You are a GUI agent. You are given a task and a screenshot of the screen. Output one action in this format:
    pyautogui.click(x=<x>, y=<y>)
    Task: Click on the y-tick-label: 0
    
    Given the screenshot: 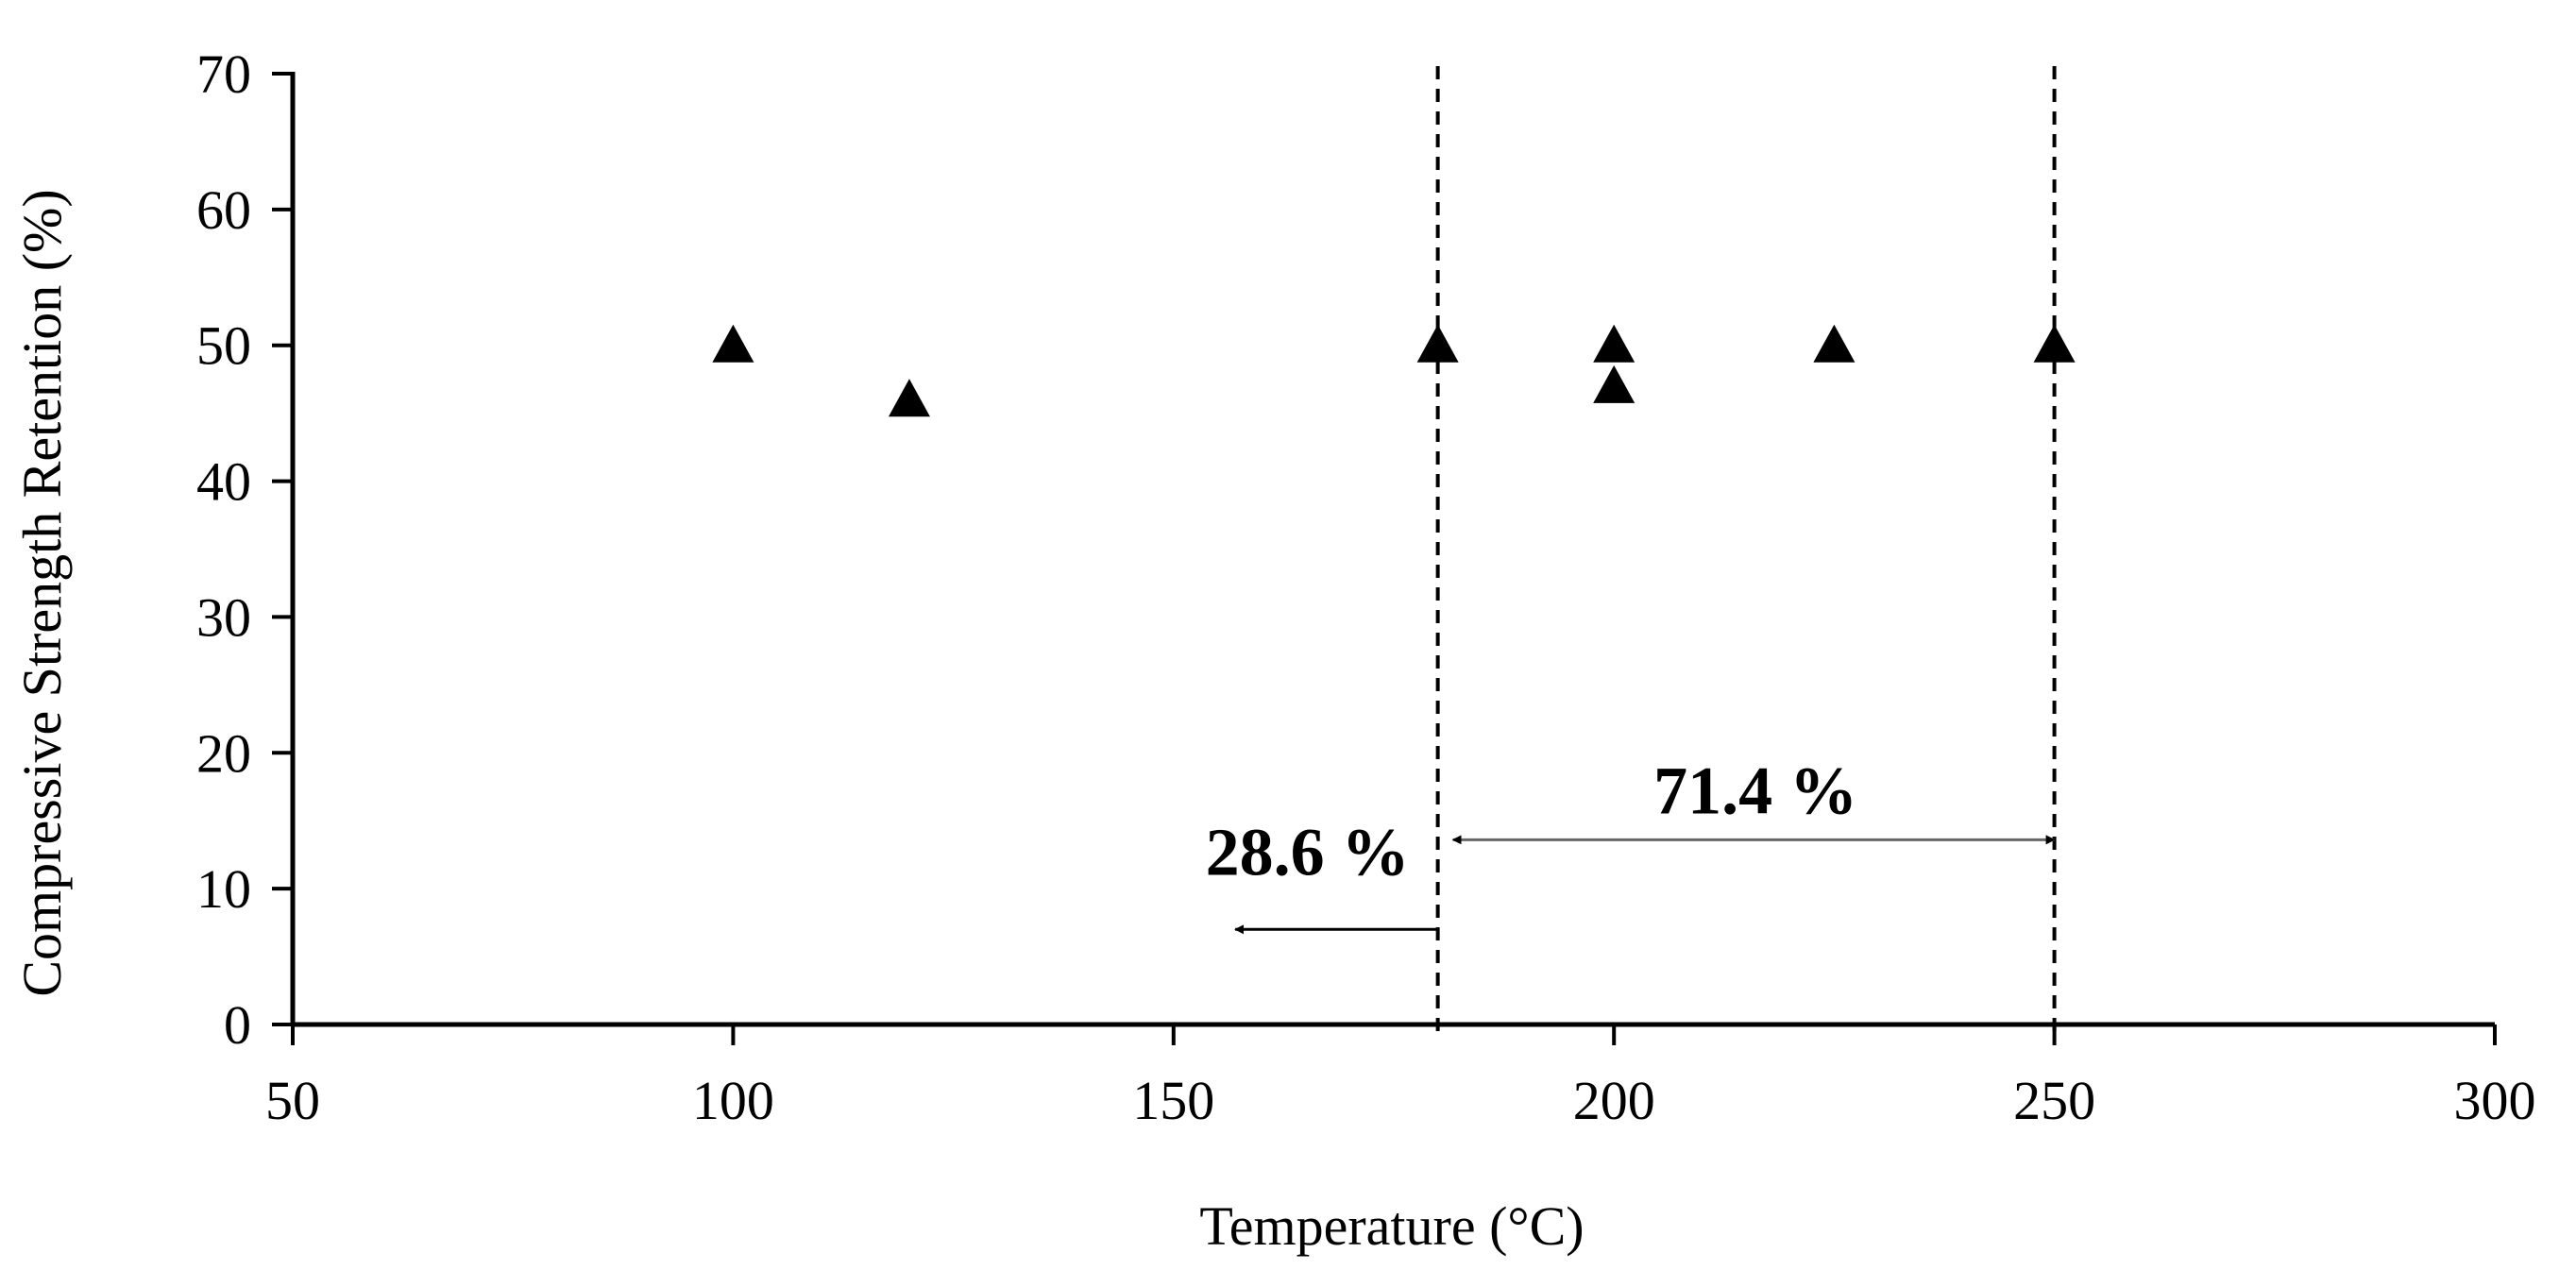 What is the action you would take?
    pyautogui.click(x=237, y=1025)
    